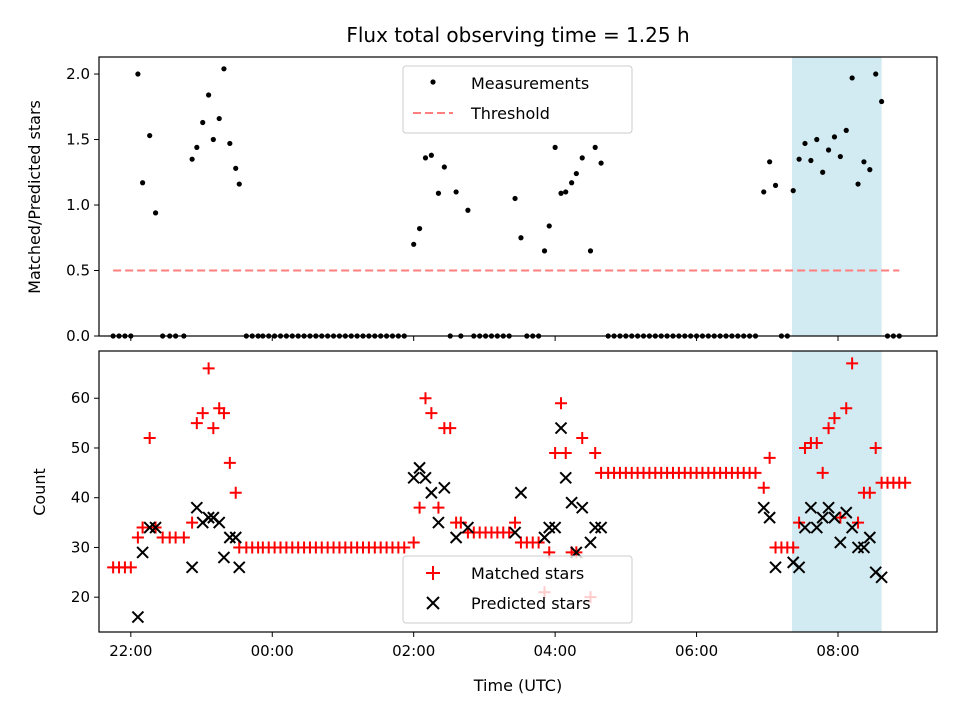 This screenshot has height=720, width=960. Describe the element at coordinates (80, 498) in the screenshot. I see `y-tick-label: 40` at that location.